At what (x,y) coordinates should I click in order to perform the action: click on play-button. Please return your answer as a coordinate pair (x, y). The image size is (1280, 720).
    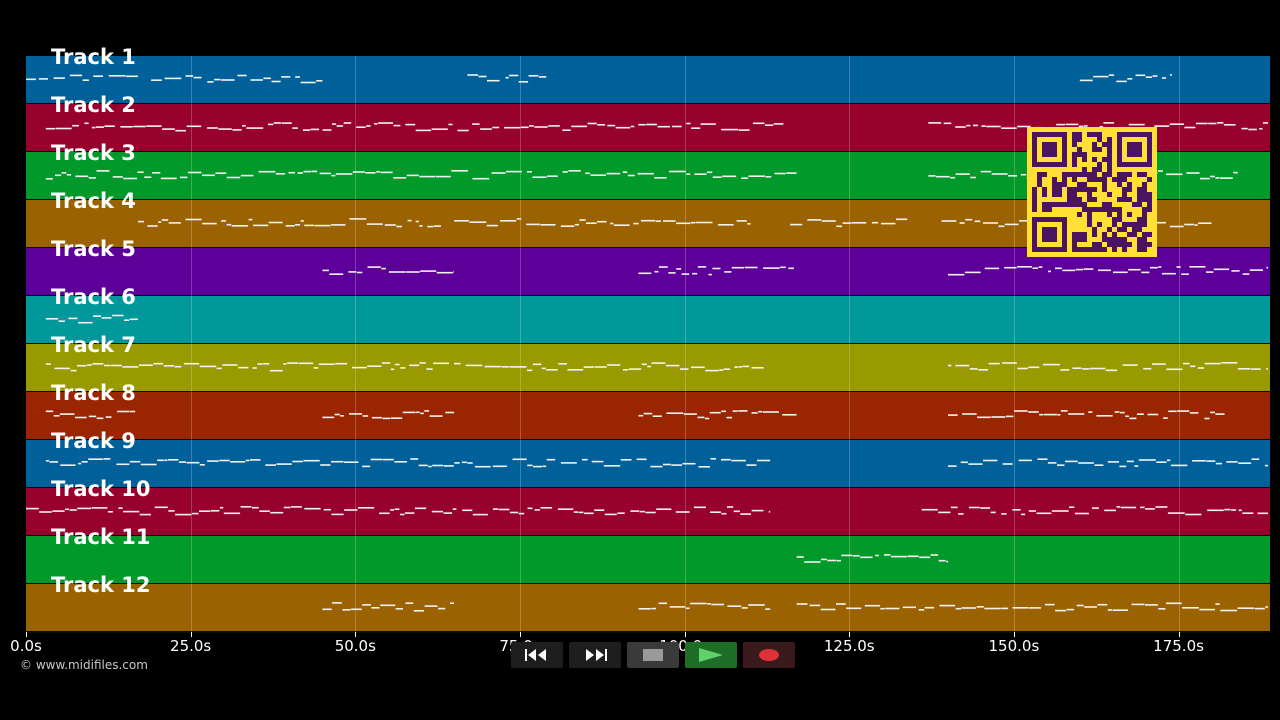
    Looking at the image, I should click on (711, 655).